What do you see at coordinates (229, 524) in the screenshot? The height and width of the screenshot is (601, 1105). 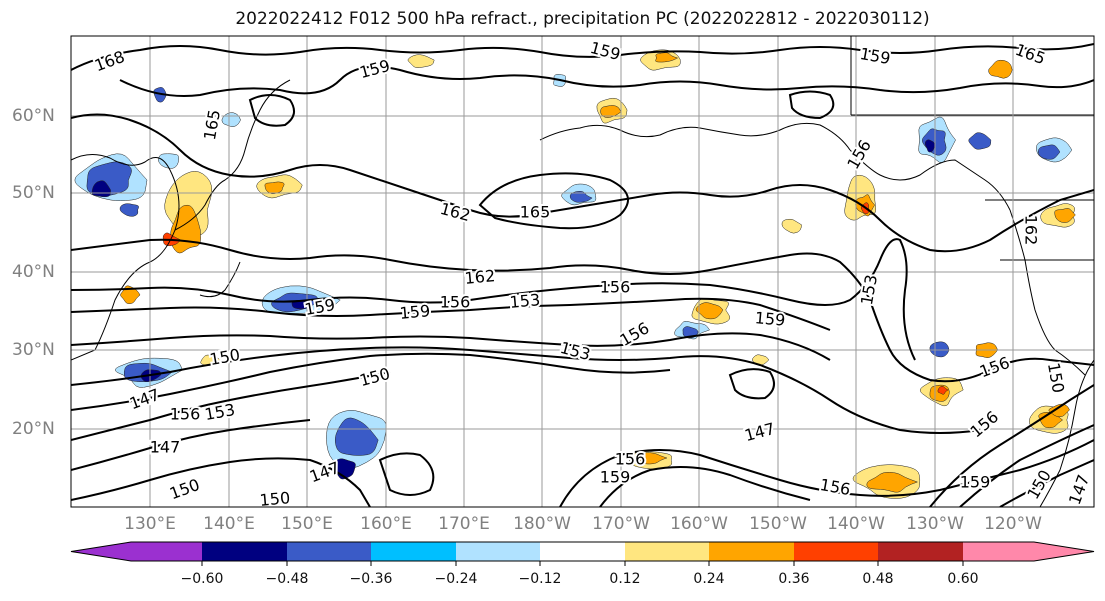 I see `lon-label: 140°E` at bounding box center [229, 524].